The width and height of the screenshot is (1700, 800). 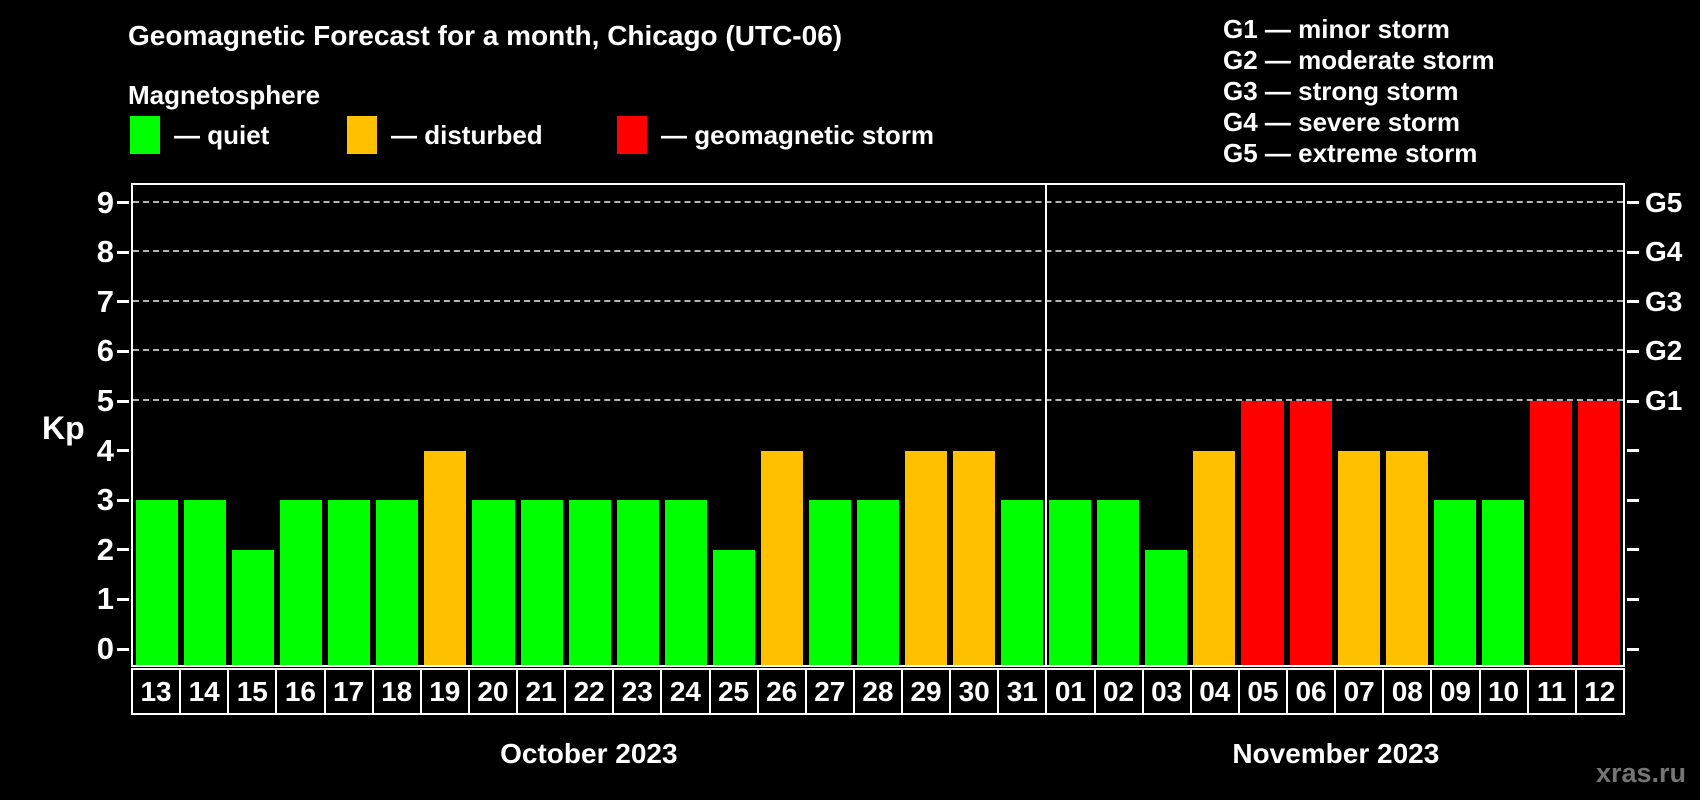 I want to click on legend-item-storm: — geomagnetic storm, so click(x=775, y=135).